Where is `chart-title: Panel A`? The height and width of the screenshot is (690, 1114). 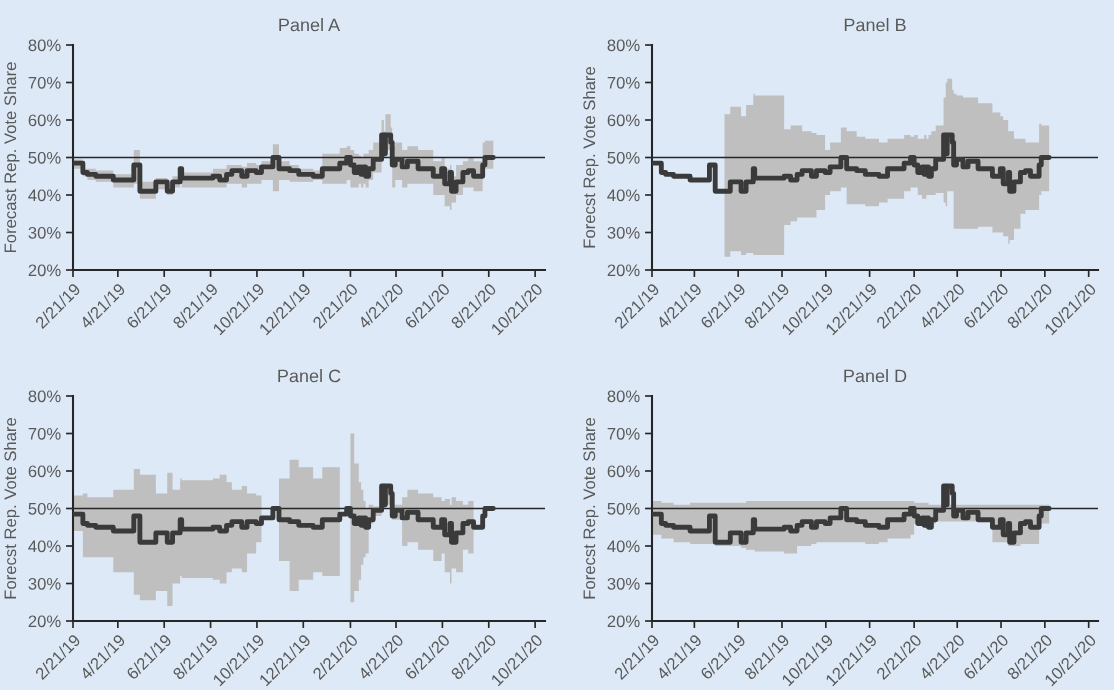
chart-title: Panel A is located at coordinates (310, 25).